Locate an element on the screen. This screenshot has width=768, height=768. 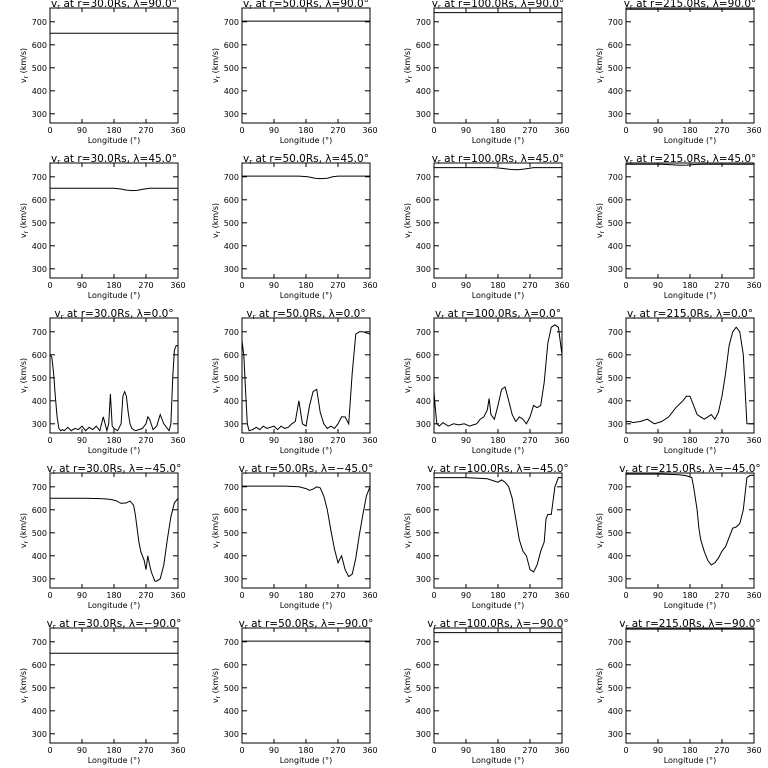
panel-title: vr at r=30.0Rs, λ=0.0° is located at coordinates (113, 314).